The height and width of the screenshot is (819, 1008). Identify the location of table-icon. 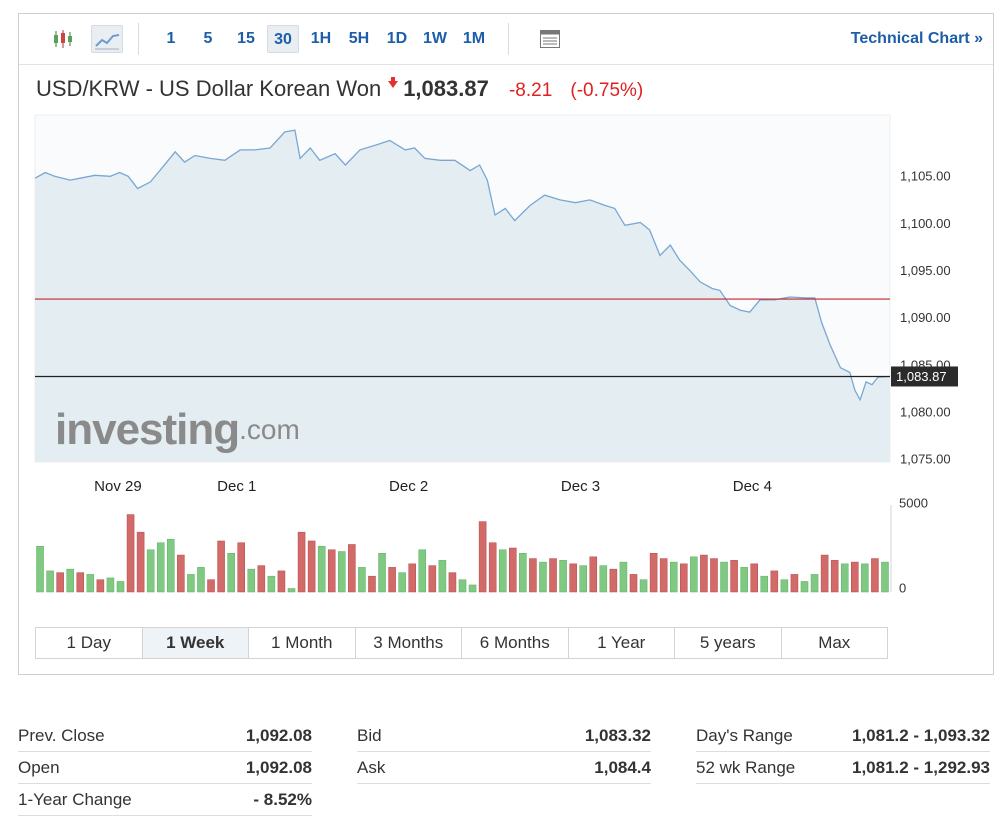
(550, 39).